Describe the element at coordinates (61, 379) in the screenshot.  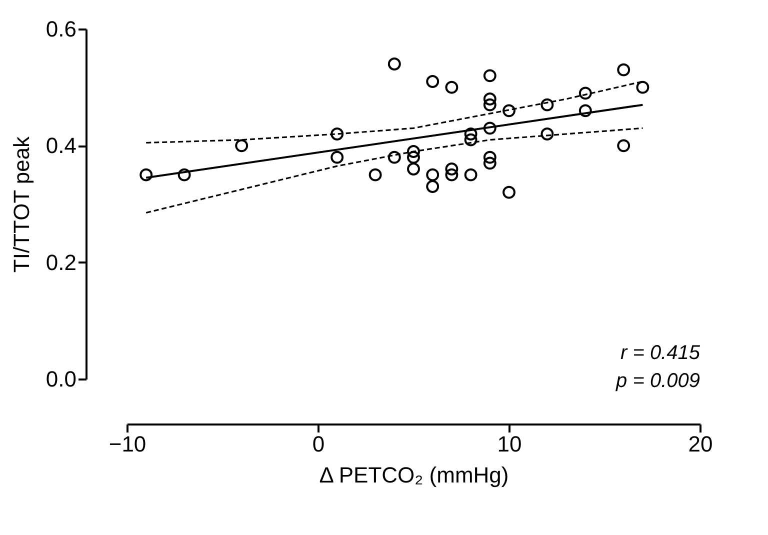
I see `y-tick-label: 0.0` at that location.